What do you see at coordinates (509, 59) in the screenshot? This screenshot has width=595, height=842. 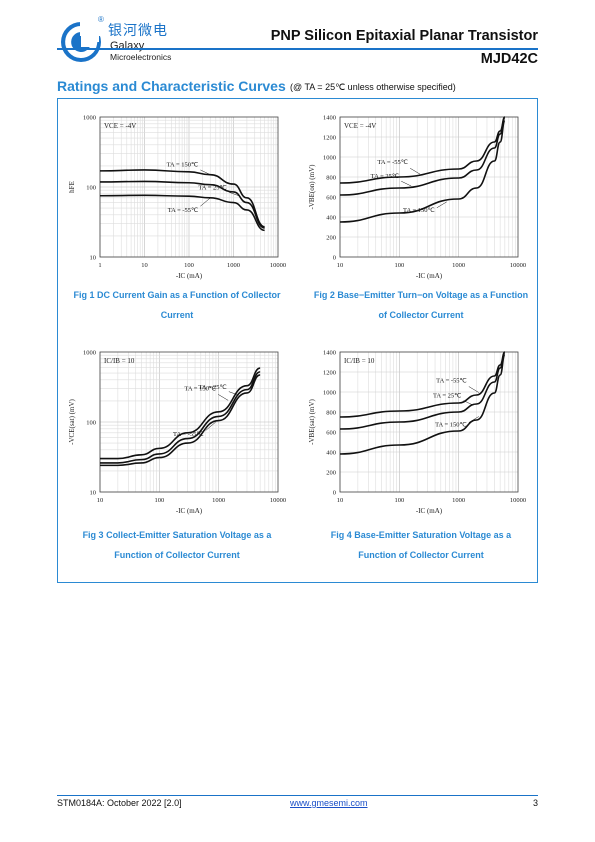 I see `part-number: MJD42C` at bounding box center [509, 59].